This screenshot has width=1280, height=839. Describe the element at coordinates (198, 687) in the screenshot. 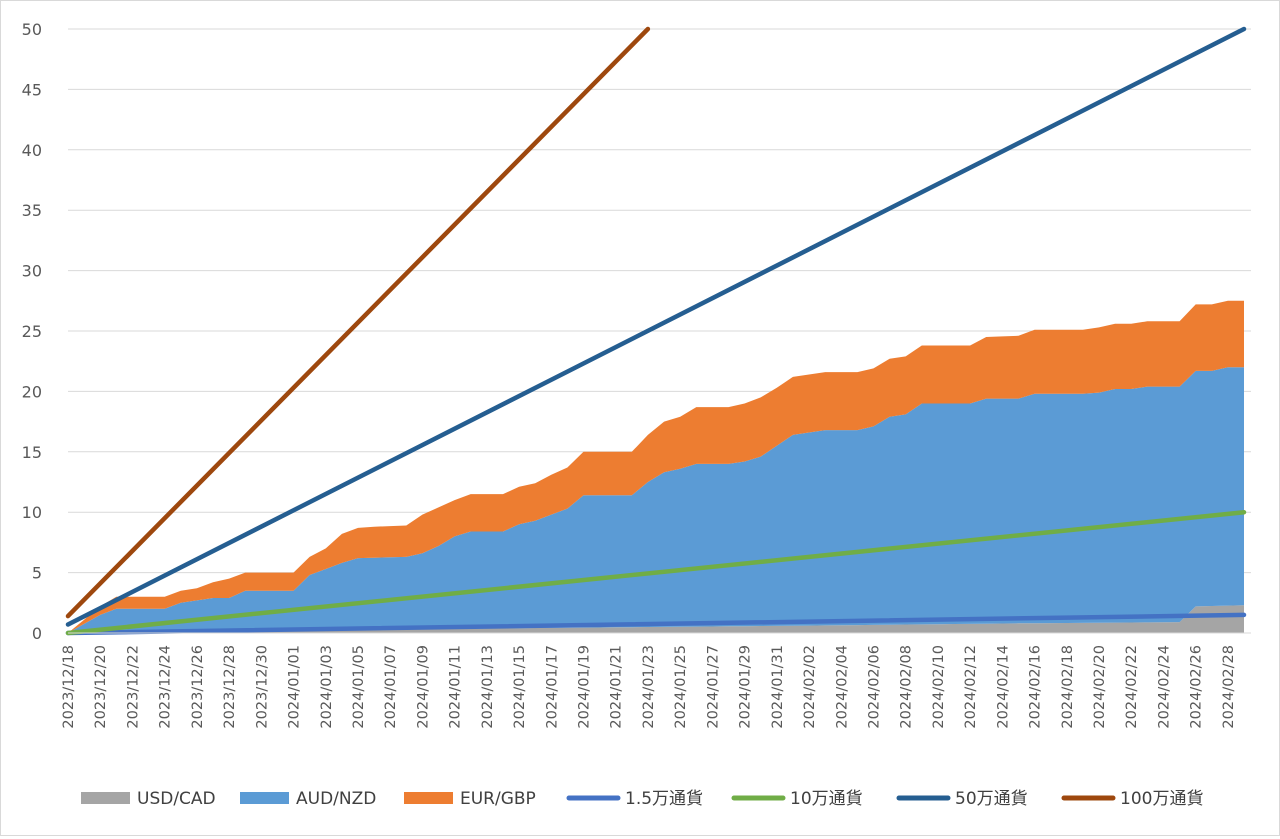

I see `x-tick-label: 2023/12/26` at that location.